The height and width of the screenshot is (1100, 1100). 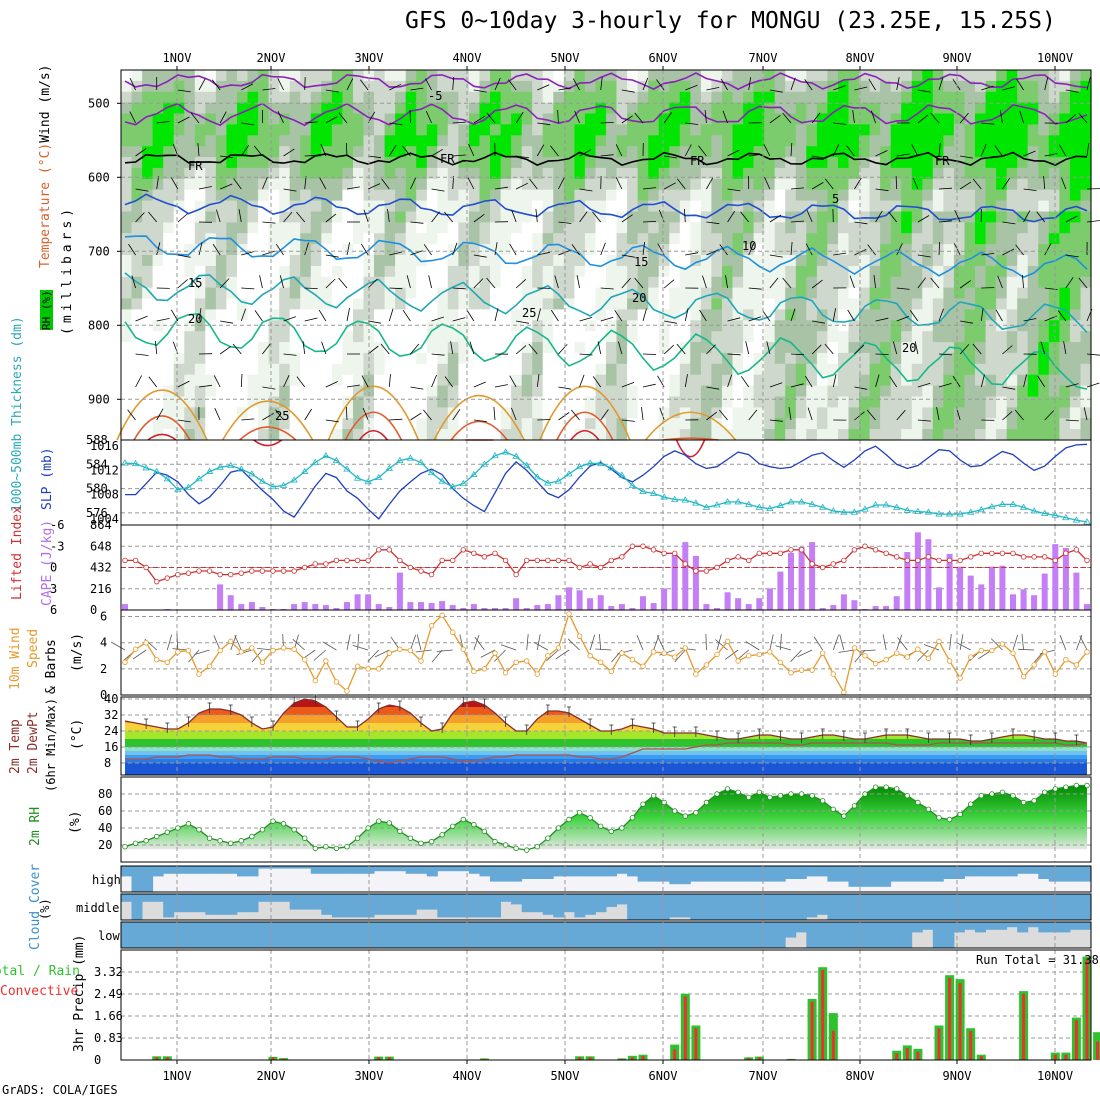 What do you see at coordinates (348, 642) in the screenshot?
I see `wind-barb-10m` at bounding box center [348, 642].